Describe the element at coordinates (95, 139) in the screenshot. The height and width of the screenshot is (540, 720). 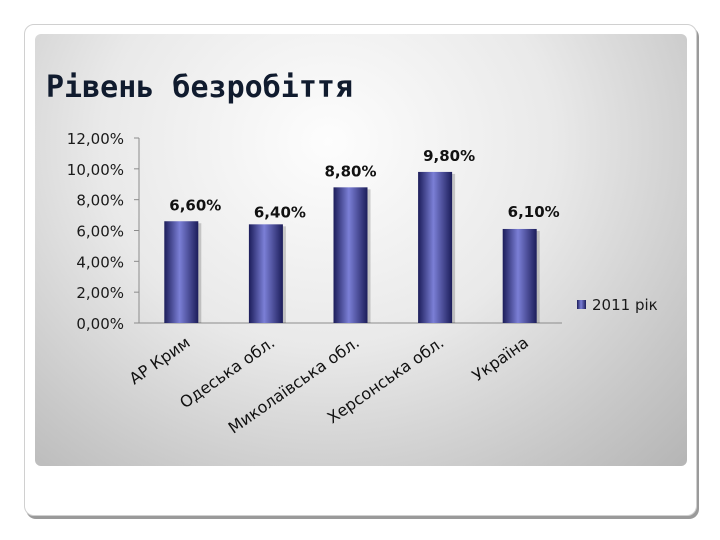
I see `y-tick-label: 12,00%` at that location.